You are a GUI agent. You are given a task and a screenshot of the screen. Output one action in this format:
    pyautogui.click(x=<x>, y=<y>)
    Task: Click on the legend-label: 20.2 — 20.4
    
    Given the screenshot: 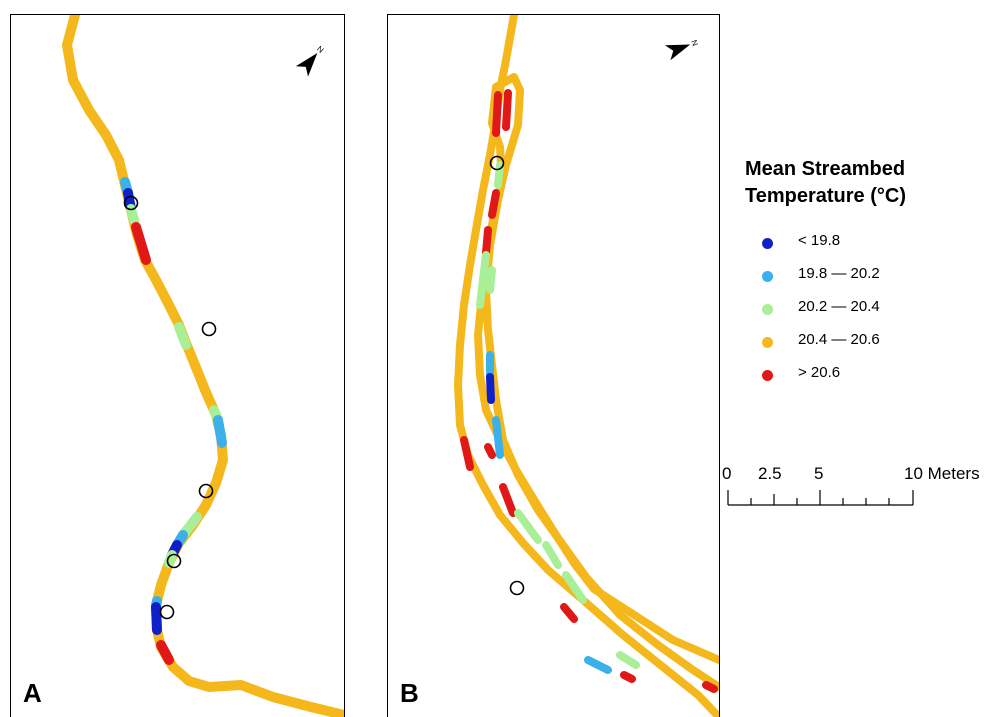 What is the action you would take?
    pyautogui.click(x=839, y=306)
    